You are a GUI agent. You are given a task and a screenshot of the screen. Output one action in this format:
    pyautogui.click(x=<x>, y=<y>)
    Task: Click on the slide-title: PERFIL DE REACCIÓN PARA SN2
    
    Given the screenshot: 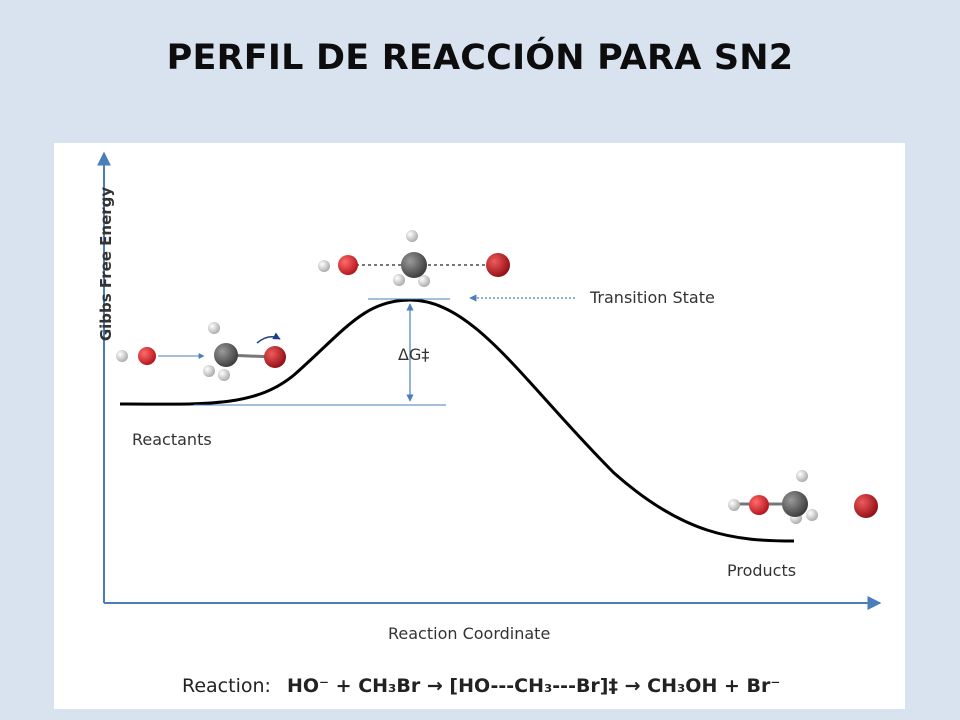 What is the action you would take?
    pyautogui.click(x=480, y=58)
    